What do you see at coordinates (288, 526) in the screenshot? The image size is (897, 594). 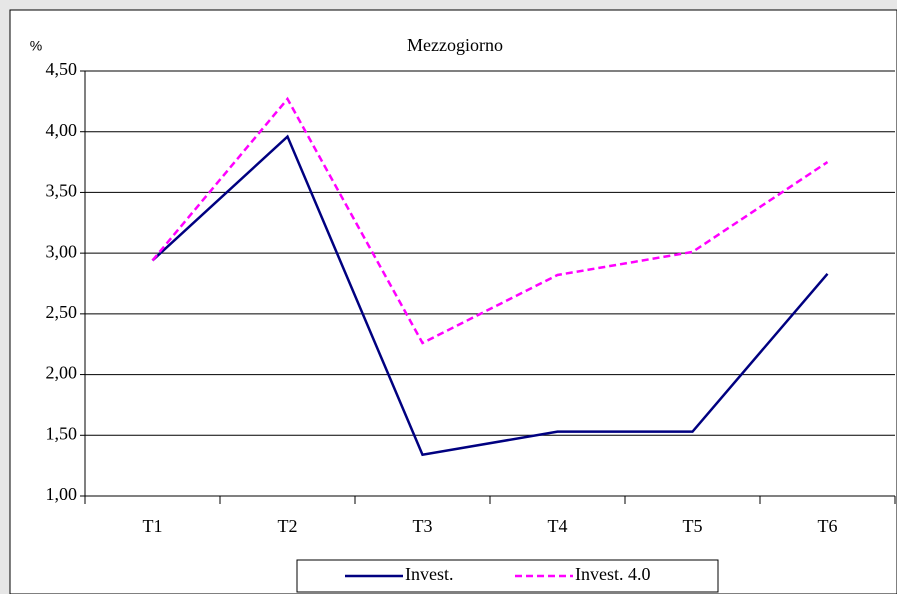 I see `x-tick-label: T2` at bounding box center [288, 526].